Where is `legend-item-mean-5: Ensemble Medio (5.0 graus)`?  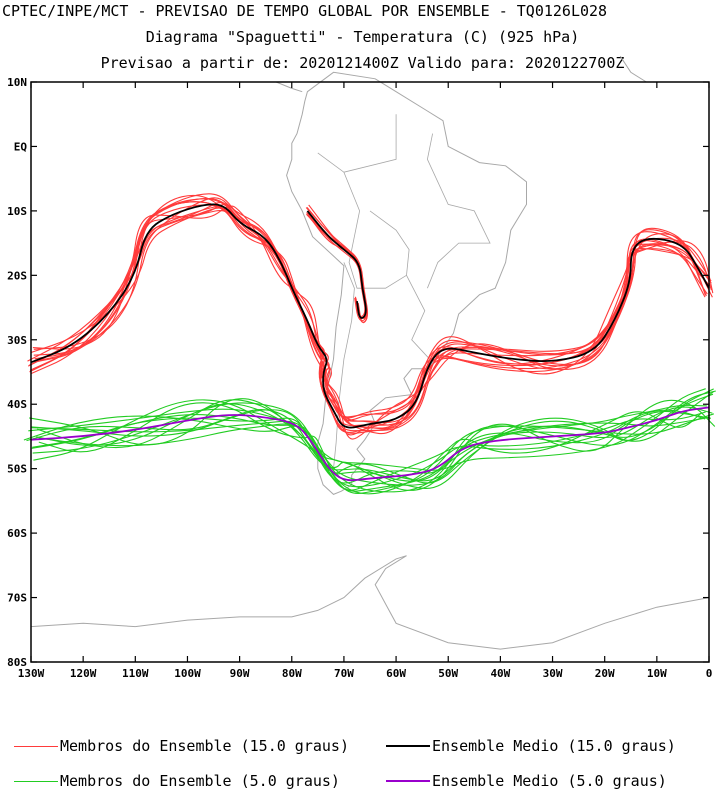
legend-item-mean-5: Ensemble Medio (5.0 graus) is located at coordinates (526, 781).